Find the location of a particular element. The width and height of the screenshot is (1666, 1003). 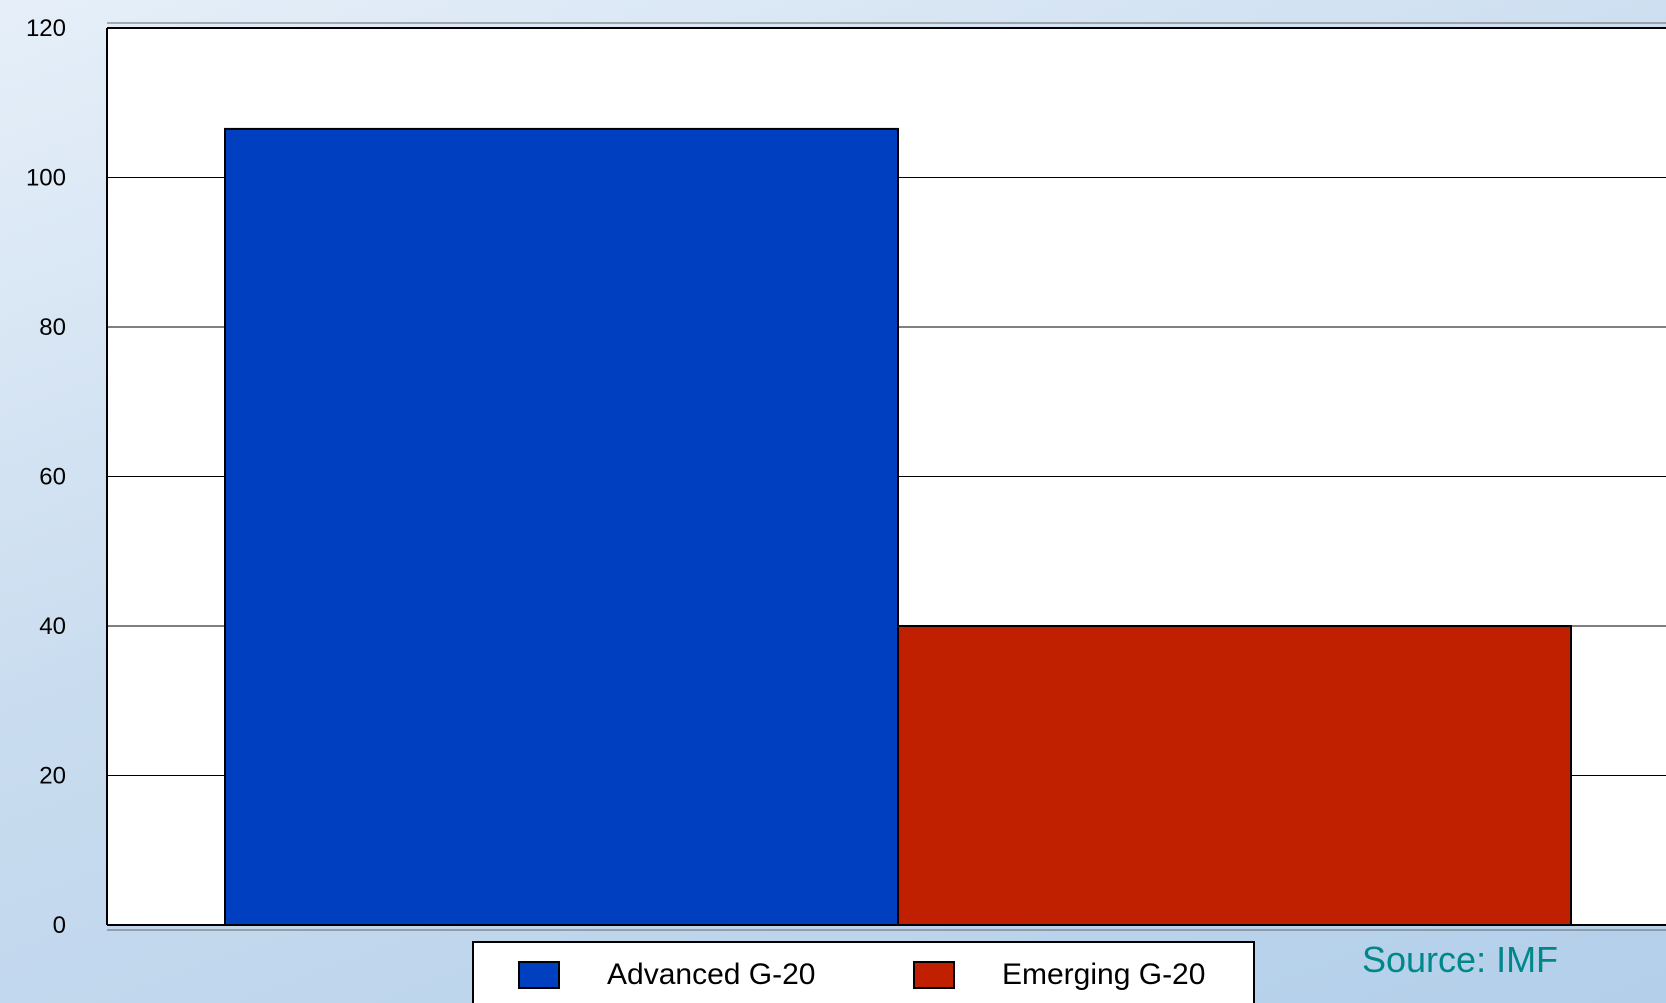

legend-label: Emerging G-20 is located at coordinates (1103, 974).